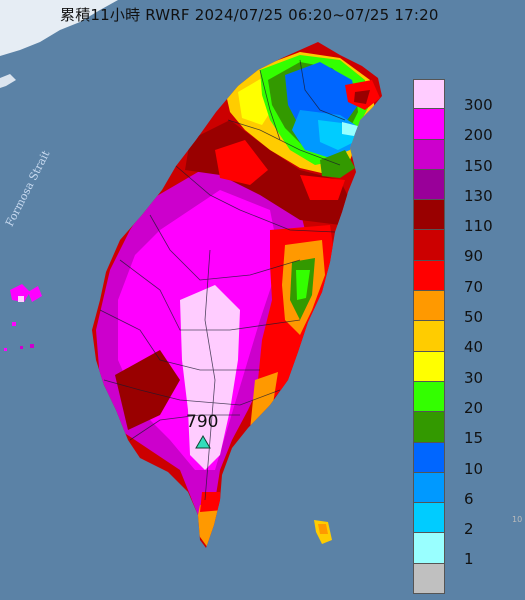 The width and height of the screenshot is (525, 600). I want to click on legend-item: 1, so click(466, 550).